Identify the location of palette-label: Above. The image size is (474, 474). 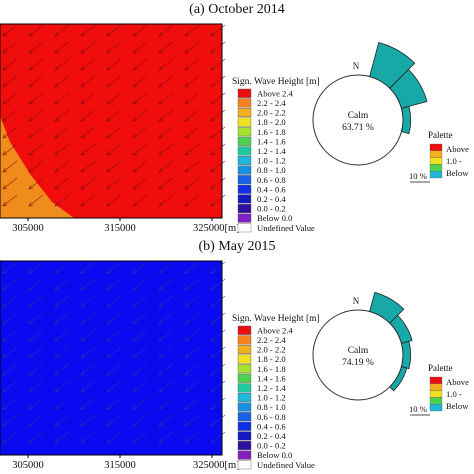
(457, 149).